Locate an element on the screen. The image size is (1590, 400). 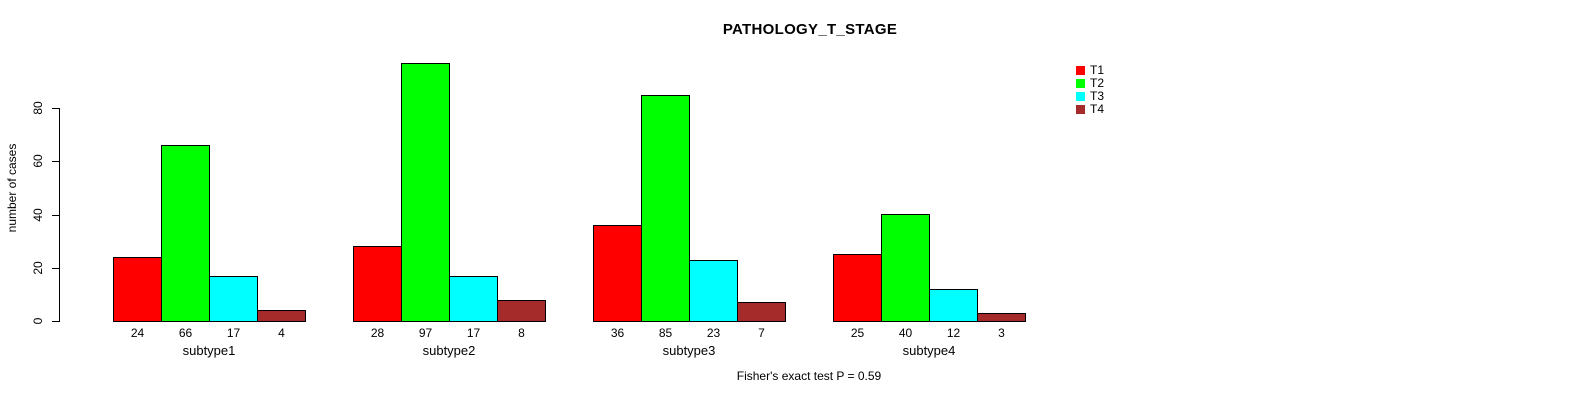
bar-t4-subtype1 is located at coordinates (281, 316).